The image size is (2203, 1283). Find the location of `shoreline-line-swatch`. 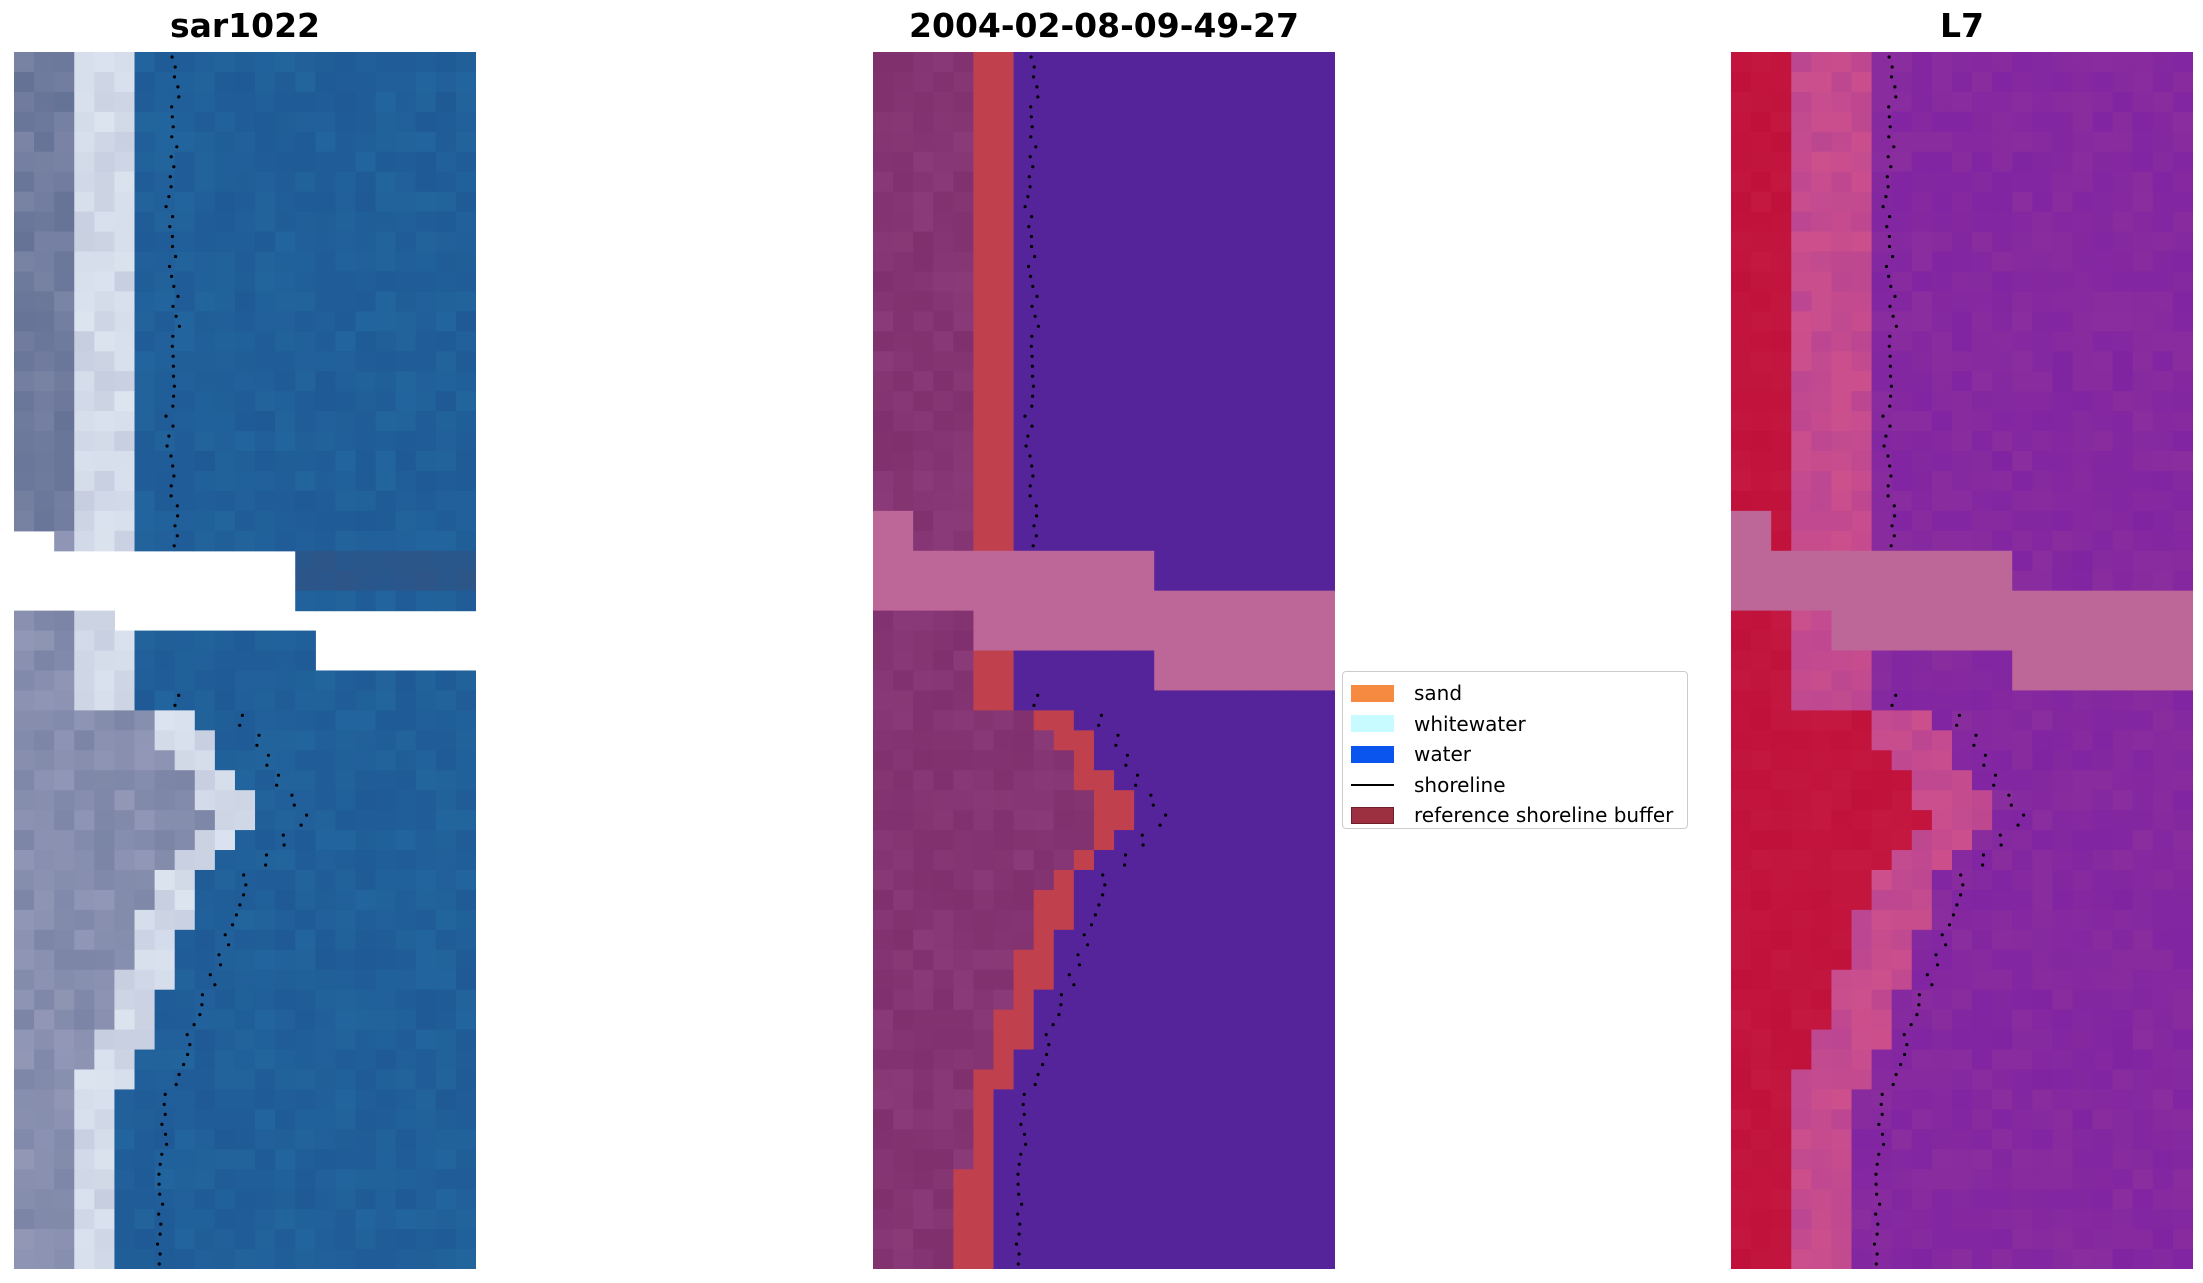

shoreline-line-swatch is located at coordinates (1372, 784).